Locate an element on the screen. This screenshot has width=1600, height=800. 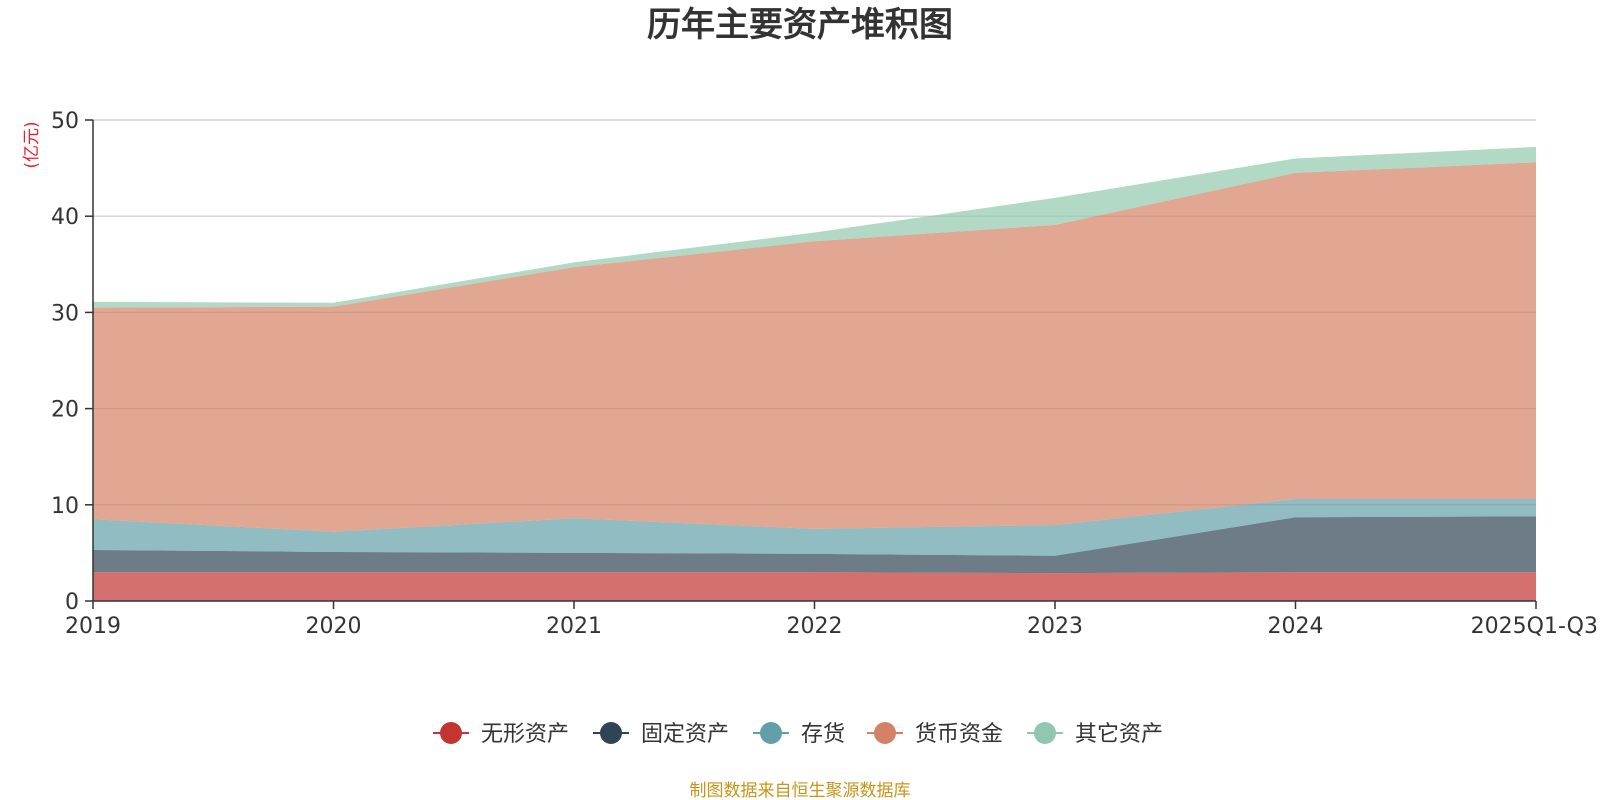
legend-label: 固定资产 is located at coordinates (685, 734).